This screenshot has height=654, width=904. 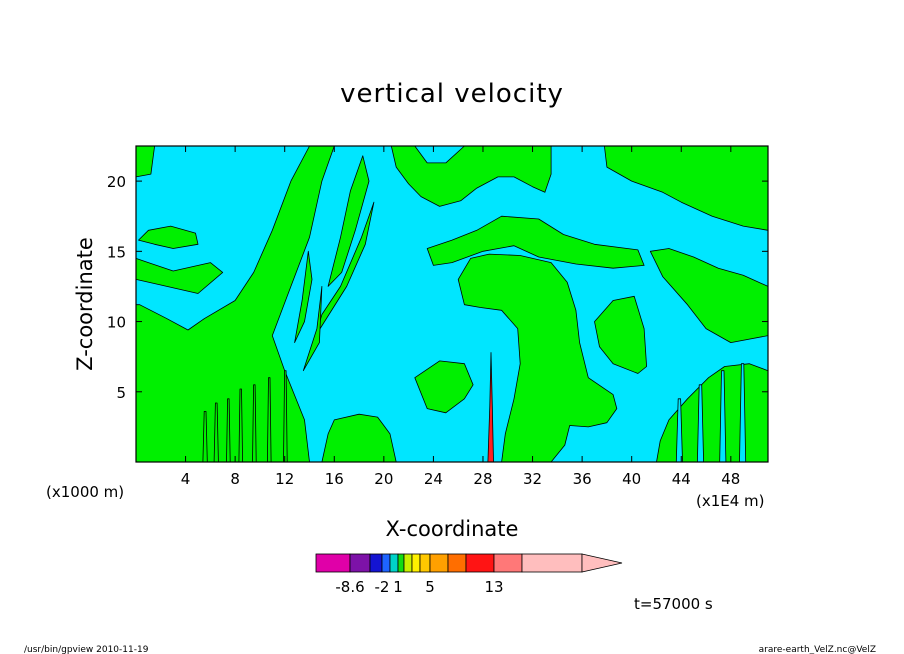 I want to click on y-tick-label: 10, so click(x=116, y=323).